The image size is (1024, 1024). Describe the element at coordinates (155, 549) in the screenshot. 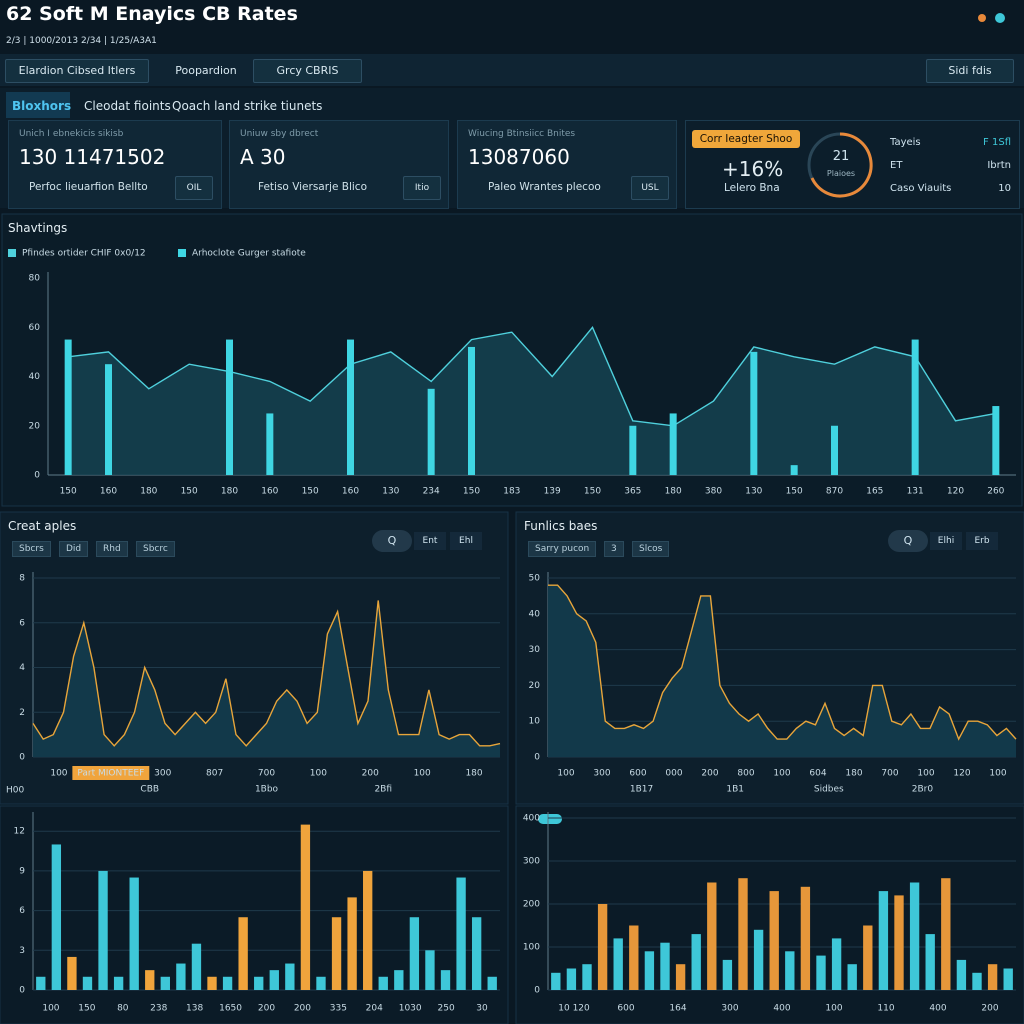

I see `filter-chip: Sbcrc` at that location.